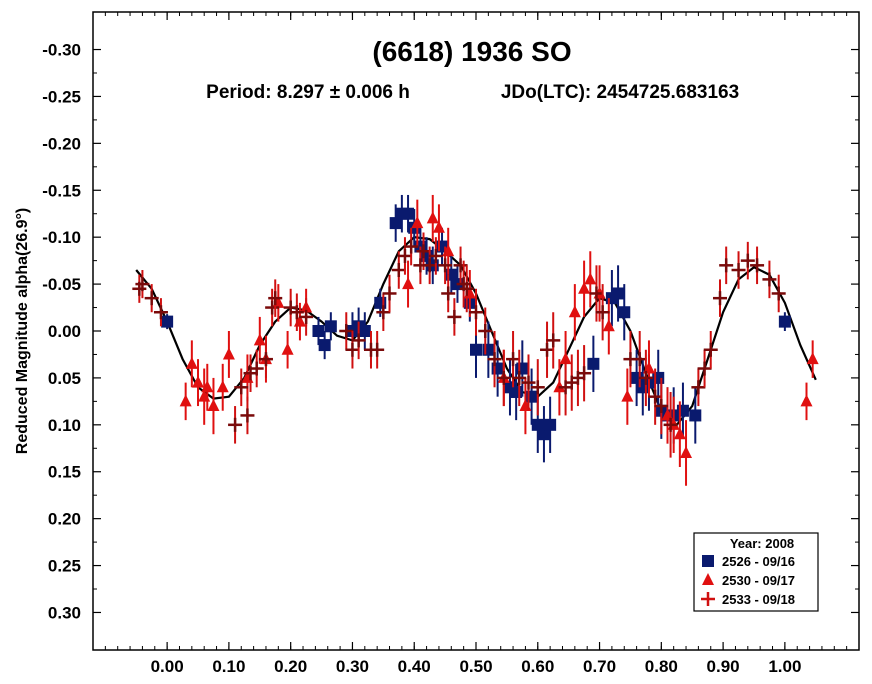 This screenshot has height=684, width=872. I want to click on legend-title: Year: 2008, so click(762, 543).